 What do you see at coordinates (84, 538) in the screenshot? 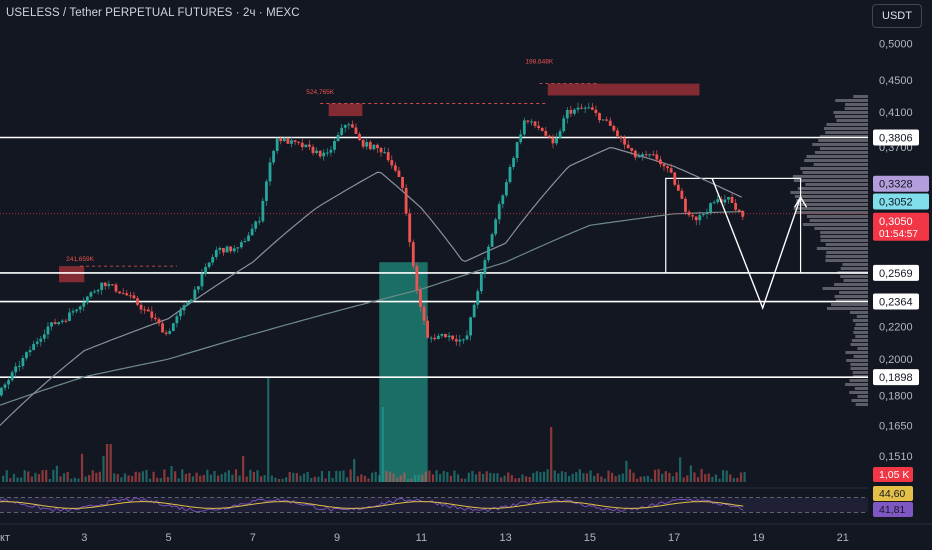
I see `x-axis-tick-label: 3` at bounding box center [84, 538].